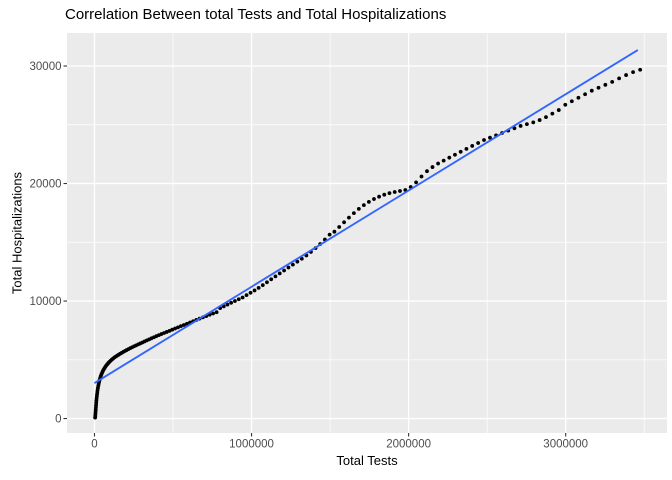 The width and height of the screenshot is (672, 480). I want to click on x-tick-label: 2000000, so click(408, 445).